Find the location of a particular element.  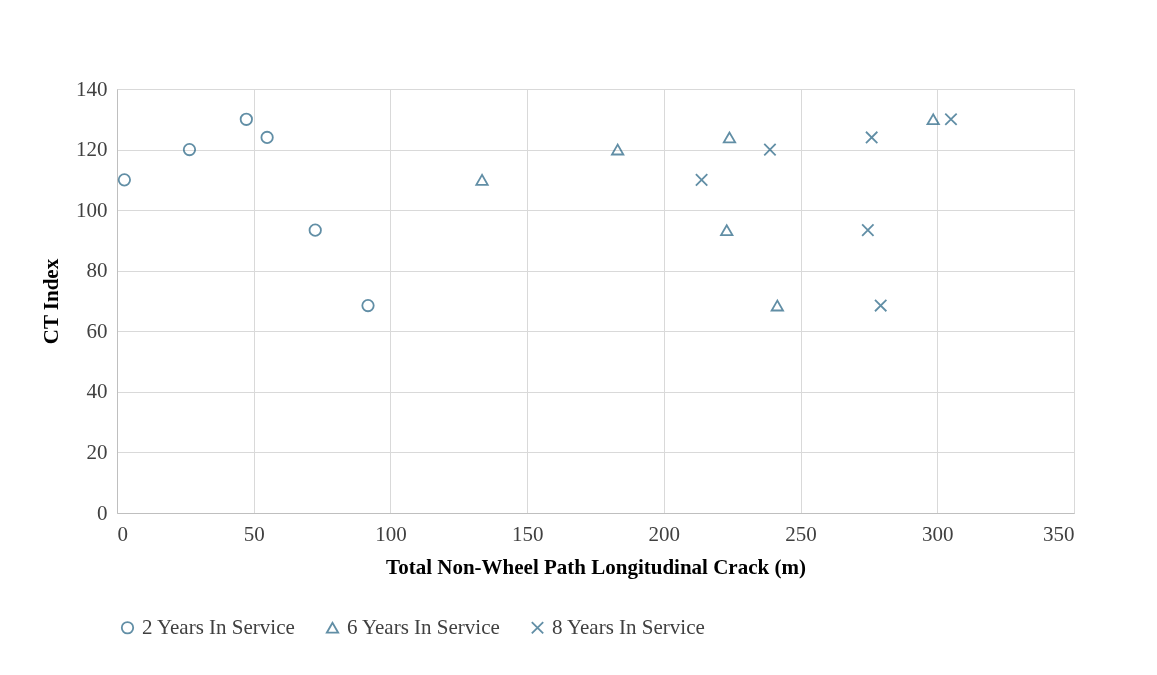

x-tick-label: 350 is located at coordinates (1059, 533).